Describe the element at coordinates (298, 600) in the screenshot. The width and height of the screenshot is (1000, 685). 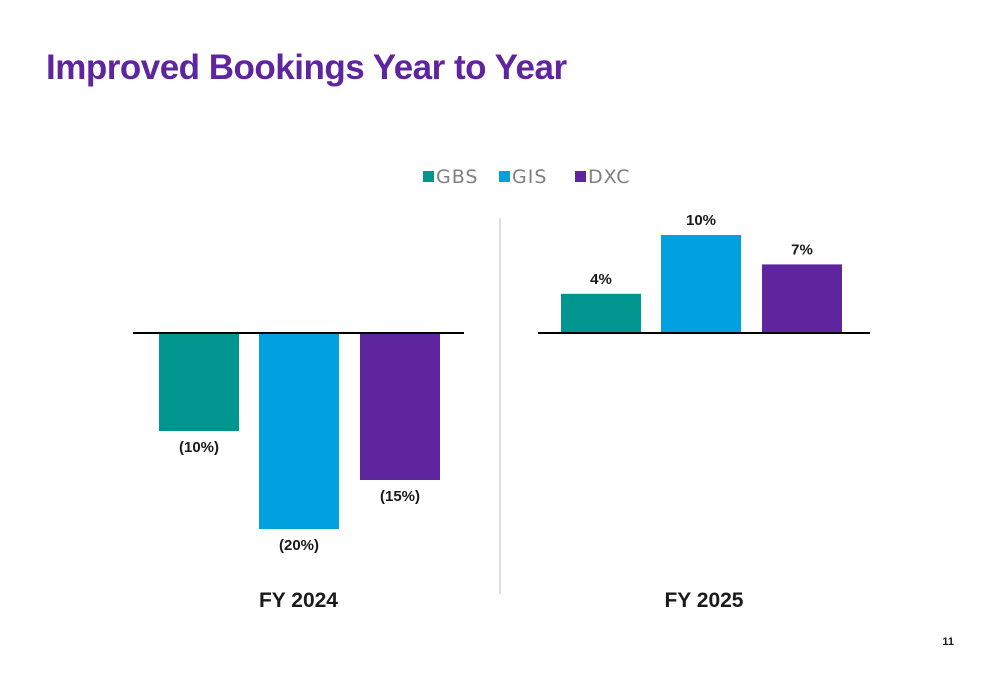
I see `group-label: FY 2024` at that location.